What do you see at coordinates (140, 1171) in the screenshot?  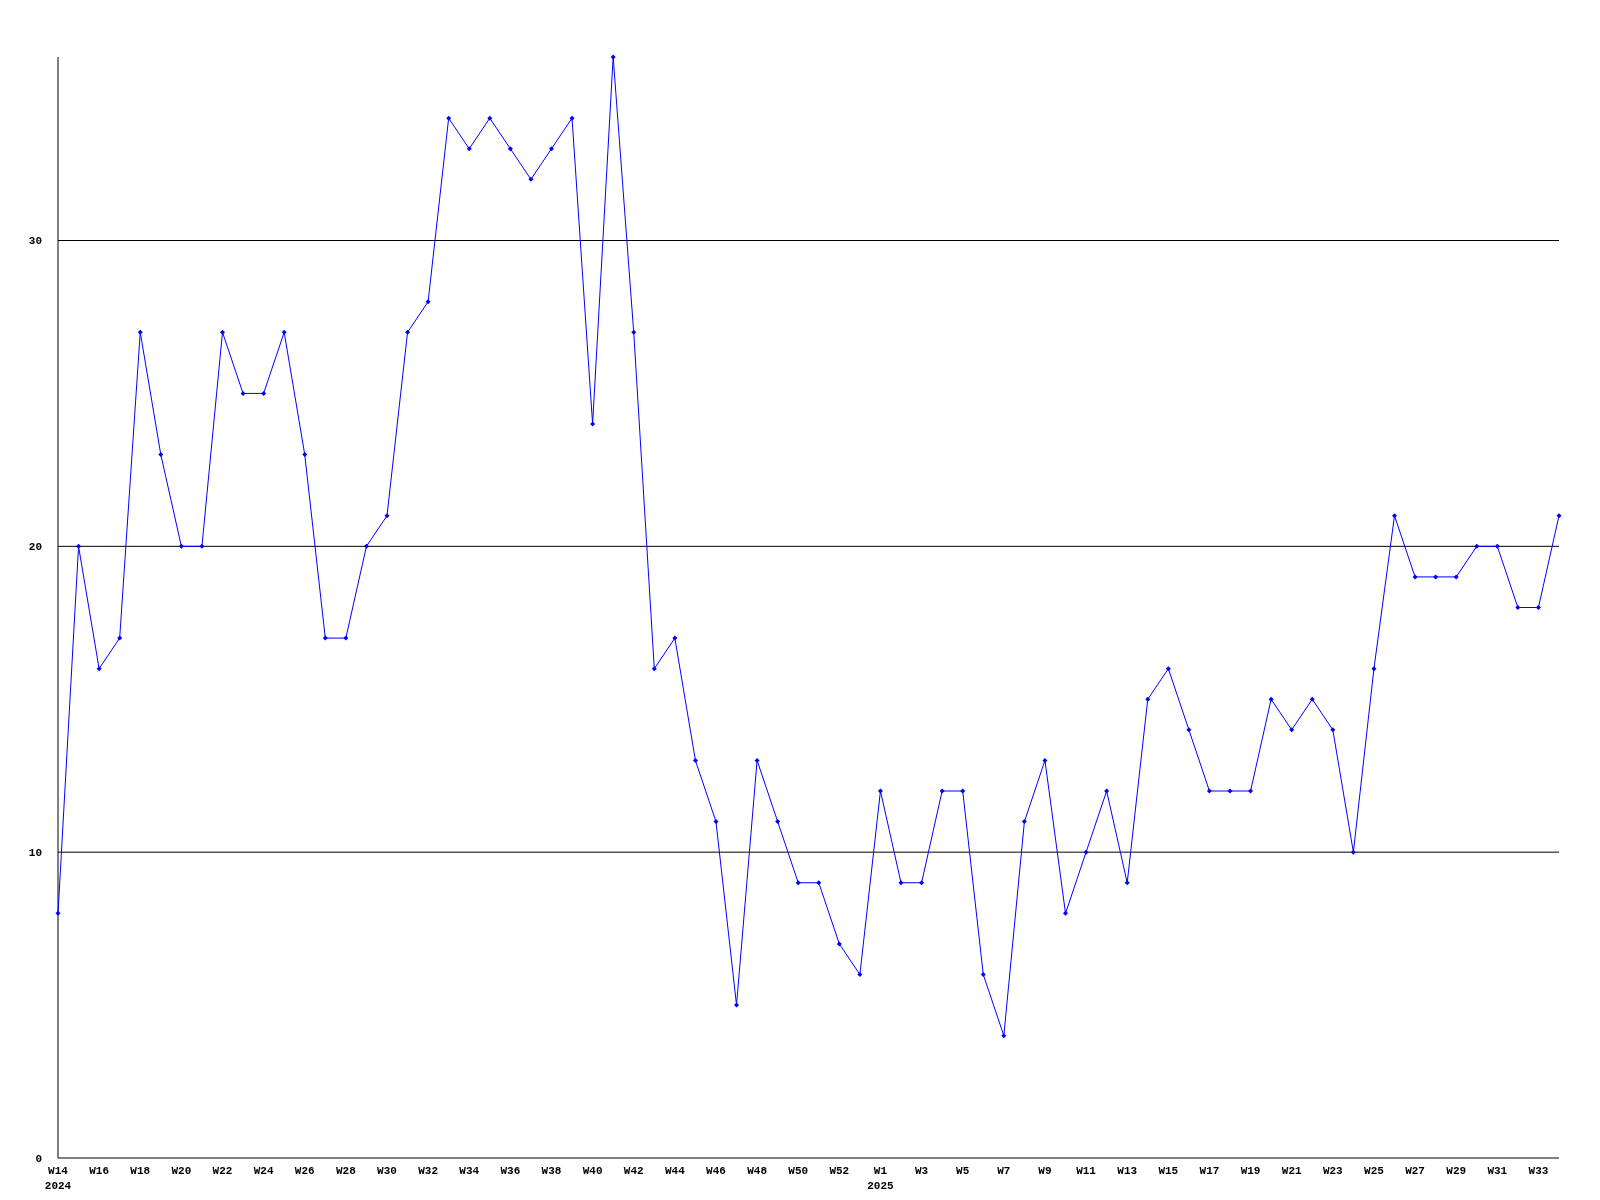 I see `x-tick-label: W18` at bounding box center [140, 1171].